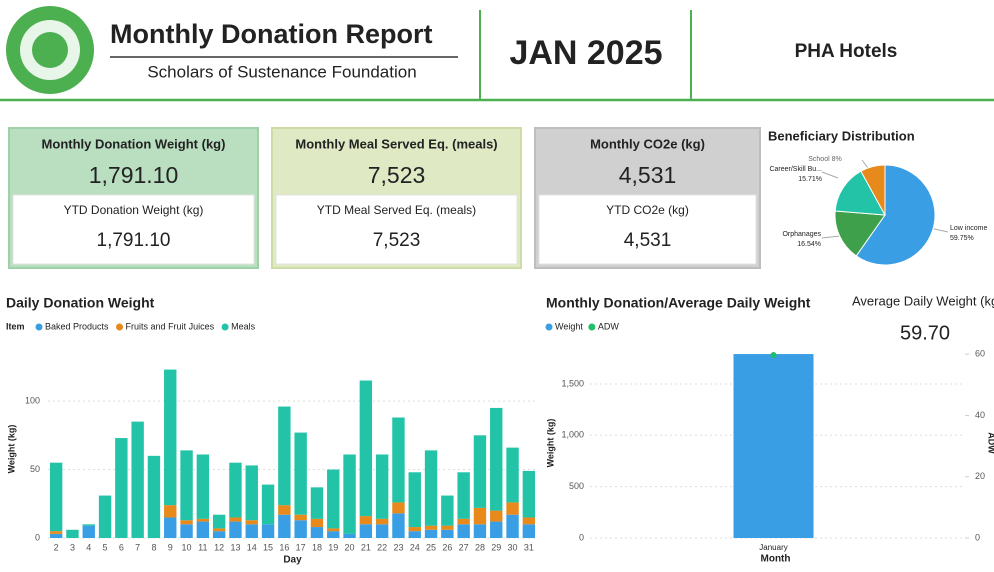 The image size is (994, 572). Describe the element at coordinates (819, 159) in the screenshot. I see `pie-category: School` at that location.